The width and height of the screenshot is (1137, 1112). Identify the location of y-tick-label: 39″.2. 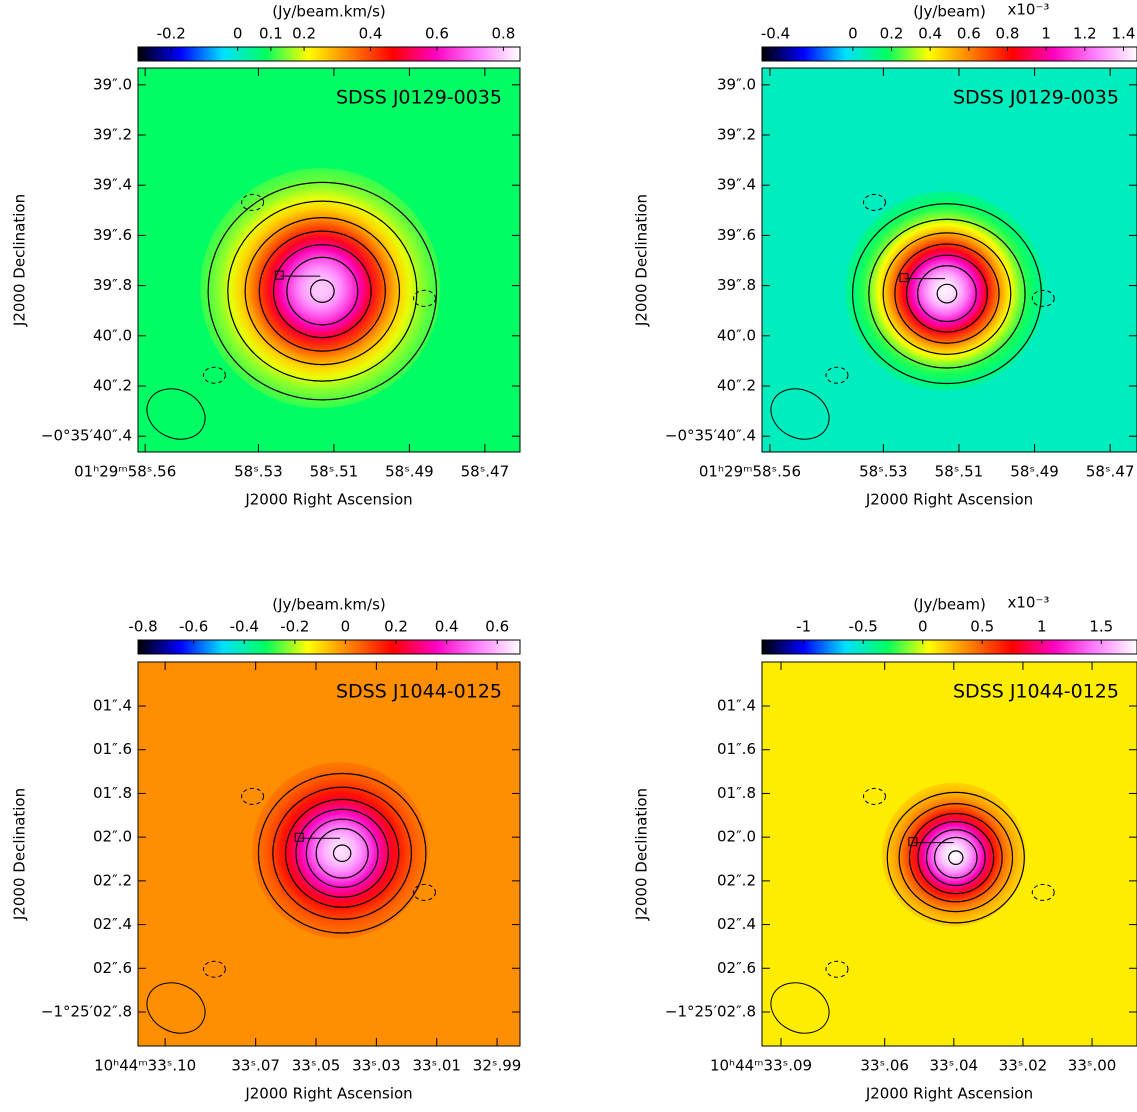
(736, 135).